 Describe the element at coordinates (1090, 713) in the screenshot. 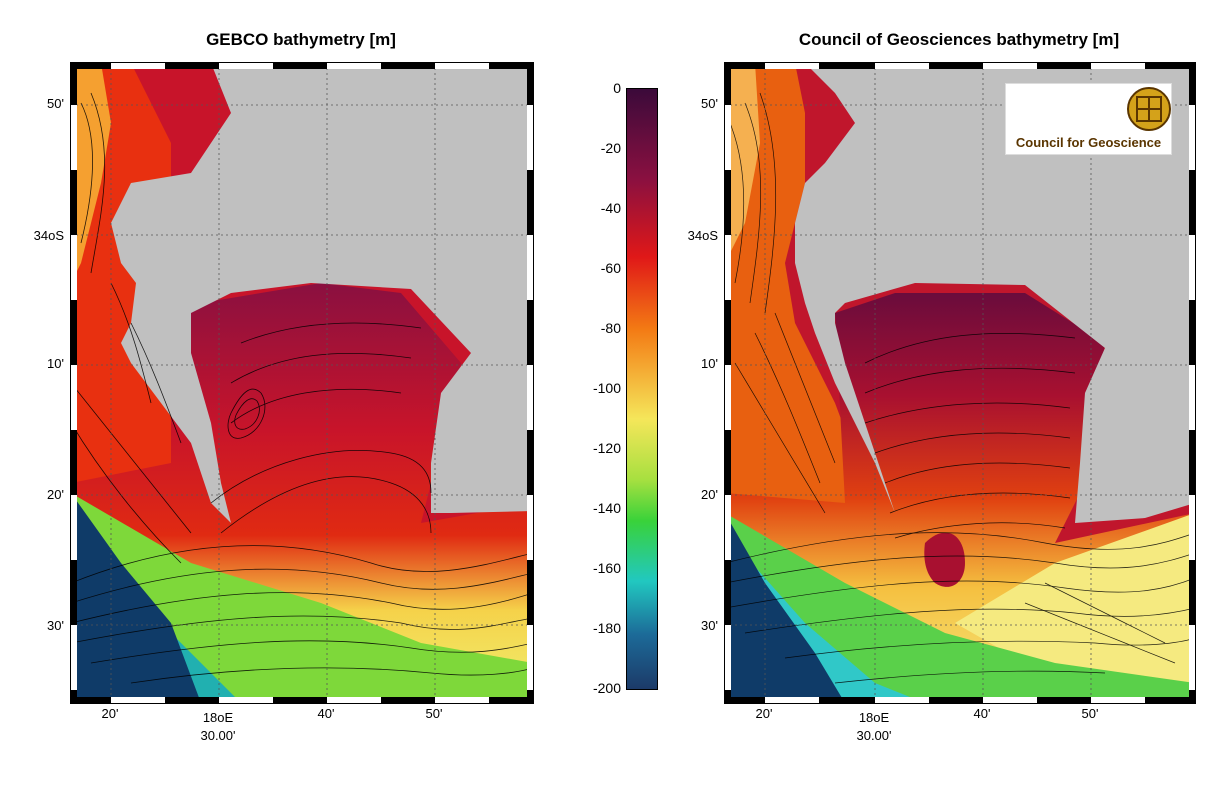

I see `right-xlabel-50: 50'` at that location.